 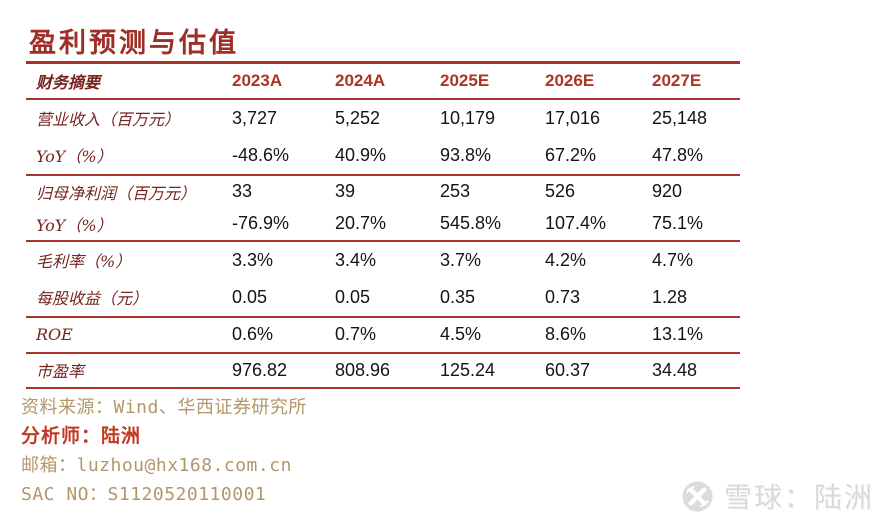 What do you see at coordinates (361, 154) in the screenshot?
I see `table-cell: 40.9%` at bounding box center [361, 154].